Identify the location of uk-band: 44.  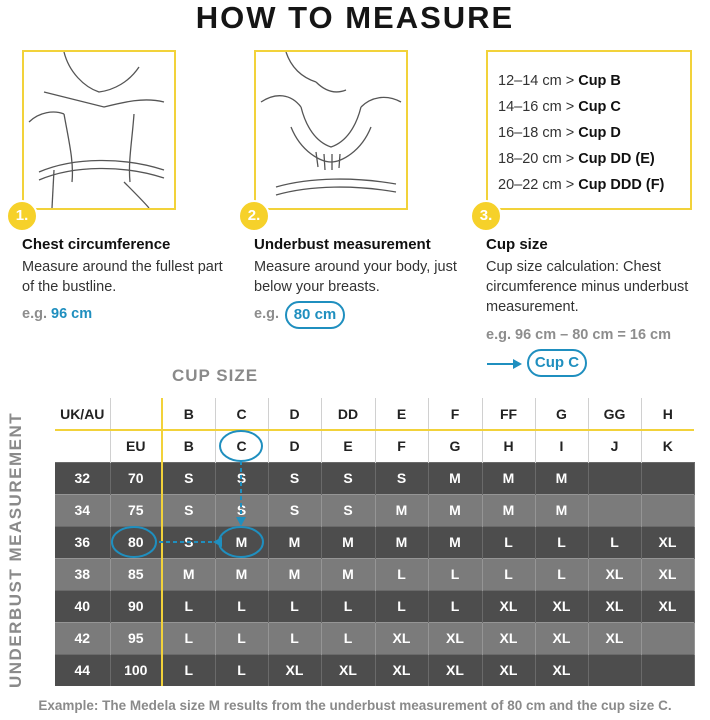
(83, 669).